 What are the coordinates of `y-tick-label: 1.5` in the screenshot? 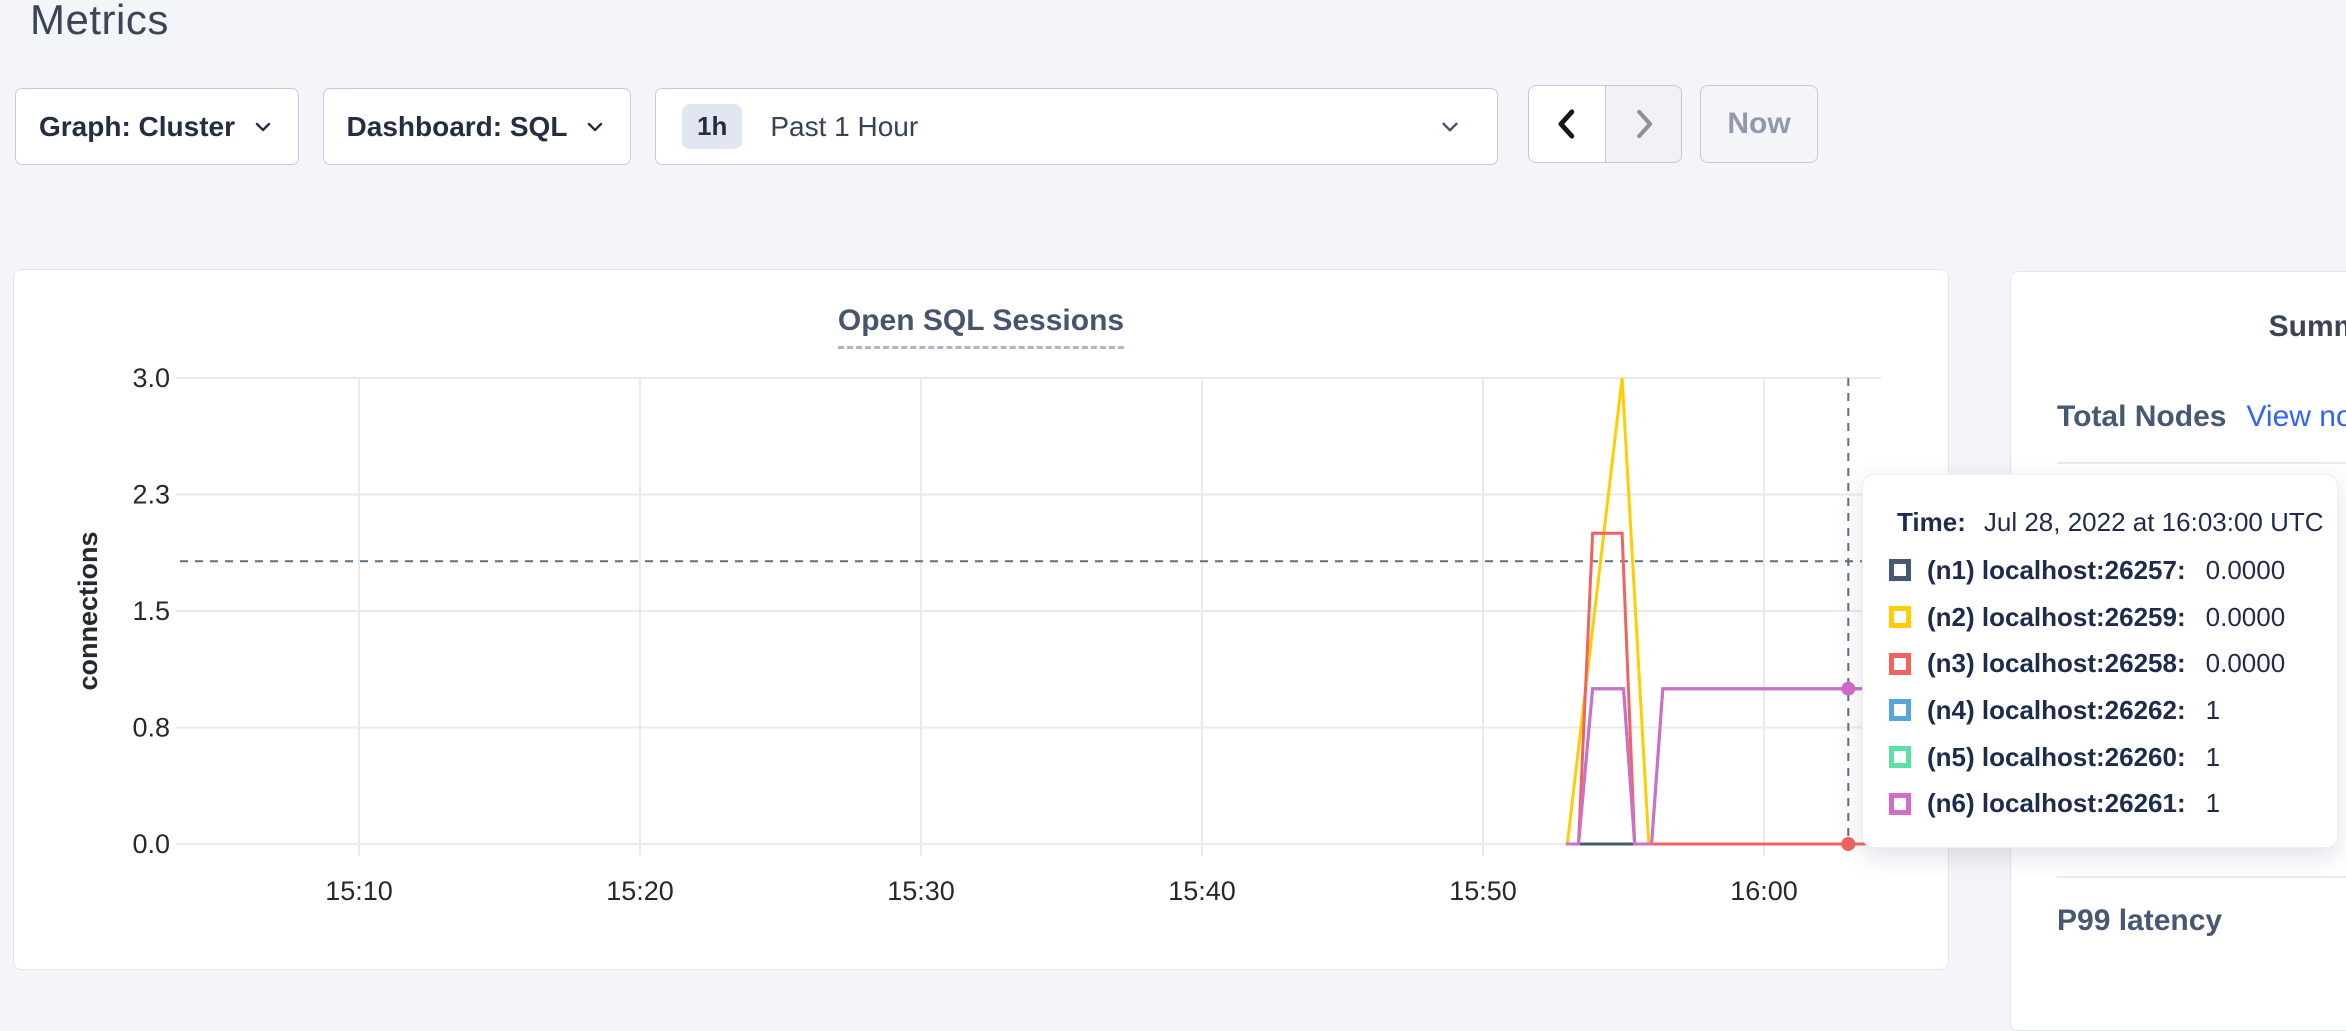 It's located at (151, 611).